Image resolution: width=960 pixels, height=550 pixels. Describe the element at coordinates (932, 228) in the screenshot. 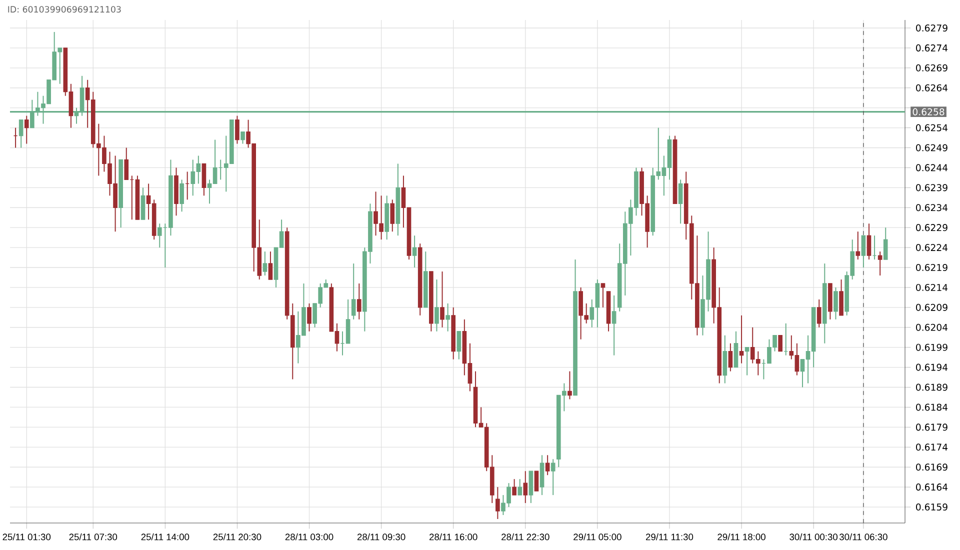

I see `y-tick-label: 0.6229` at that location.